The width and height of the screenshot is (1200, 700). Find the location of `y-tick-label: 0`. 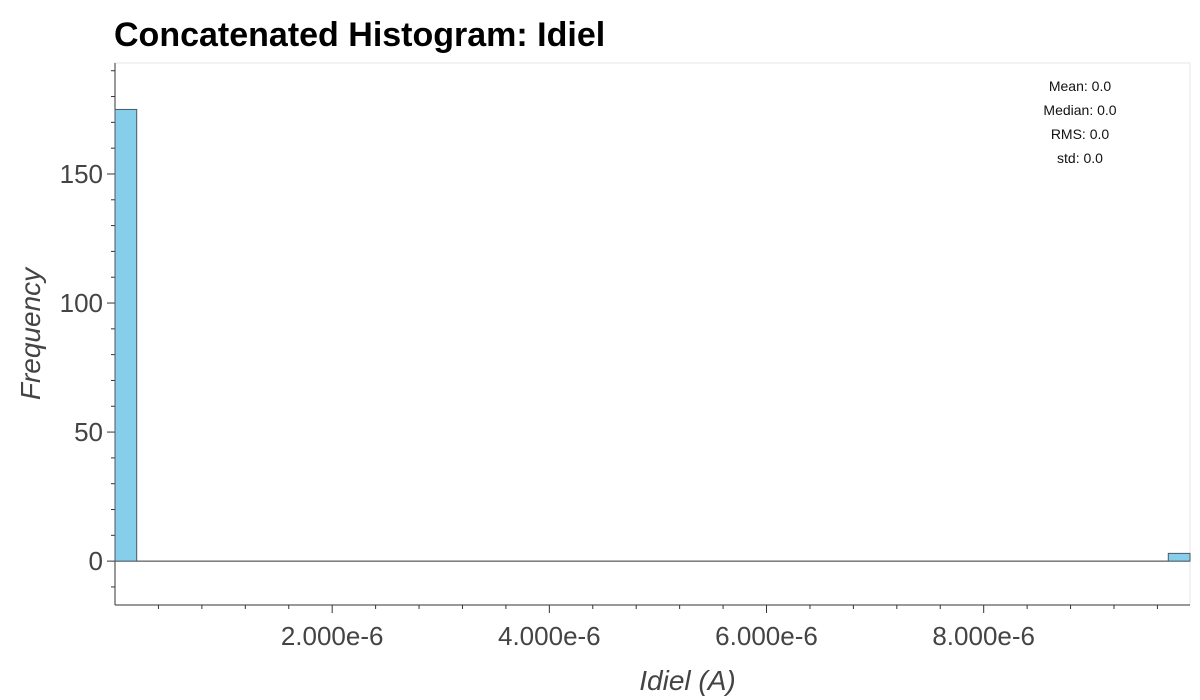

y-tick-label: 0 is located at coordinates (96, 561).